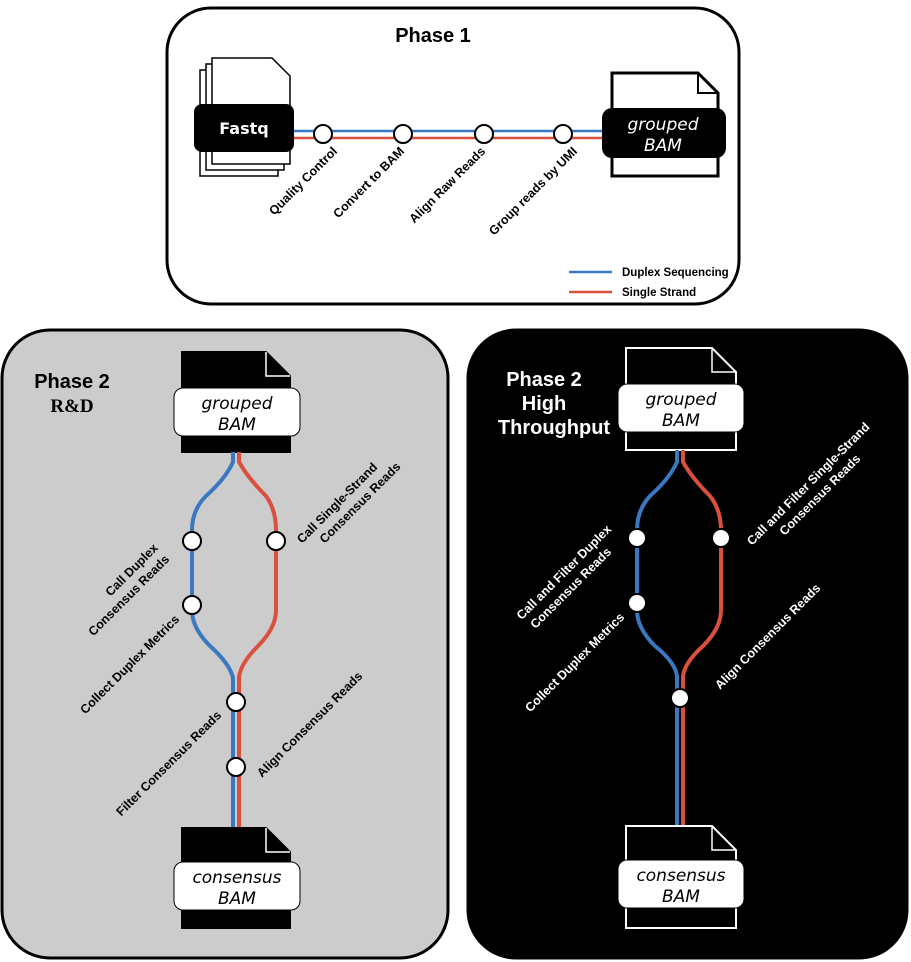 Image resolution: width=911 pixels, height=962 pixels. What do you see at coordinates (637, 538) in the screenshot?
I see `ht-node-call-duplex` at bounding box center [637, 538].